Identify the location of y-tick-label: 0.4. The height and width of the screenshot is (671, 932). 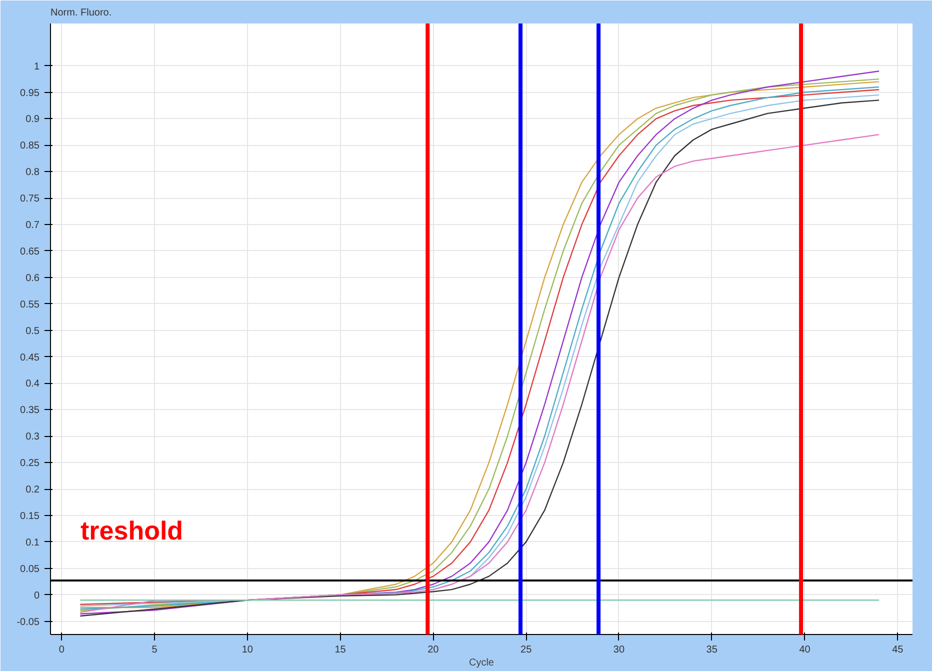
(33, 384).